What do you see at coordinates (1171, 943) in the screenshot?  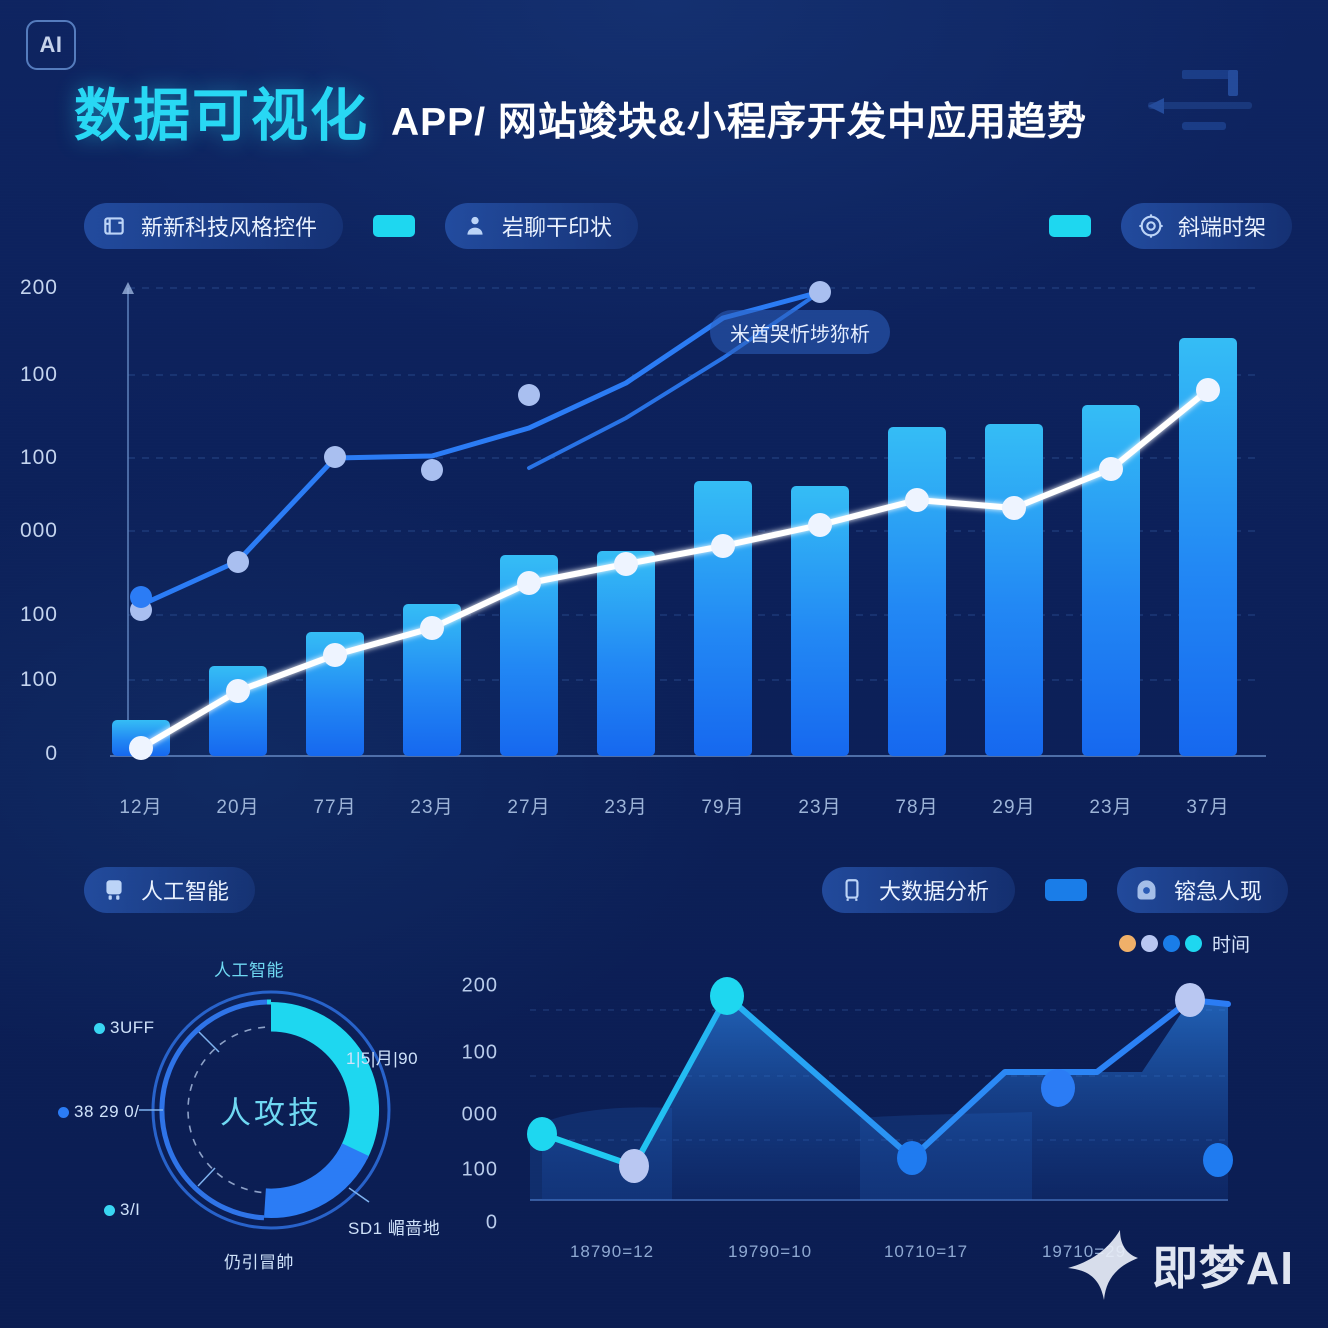 I see `legend-dot-blue` at bounding box center [1171, 943].